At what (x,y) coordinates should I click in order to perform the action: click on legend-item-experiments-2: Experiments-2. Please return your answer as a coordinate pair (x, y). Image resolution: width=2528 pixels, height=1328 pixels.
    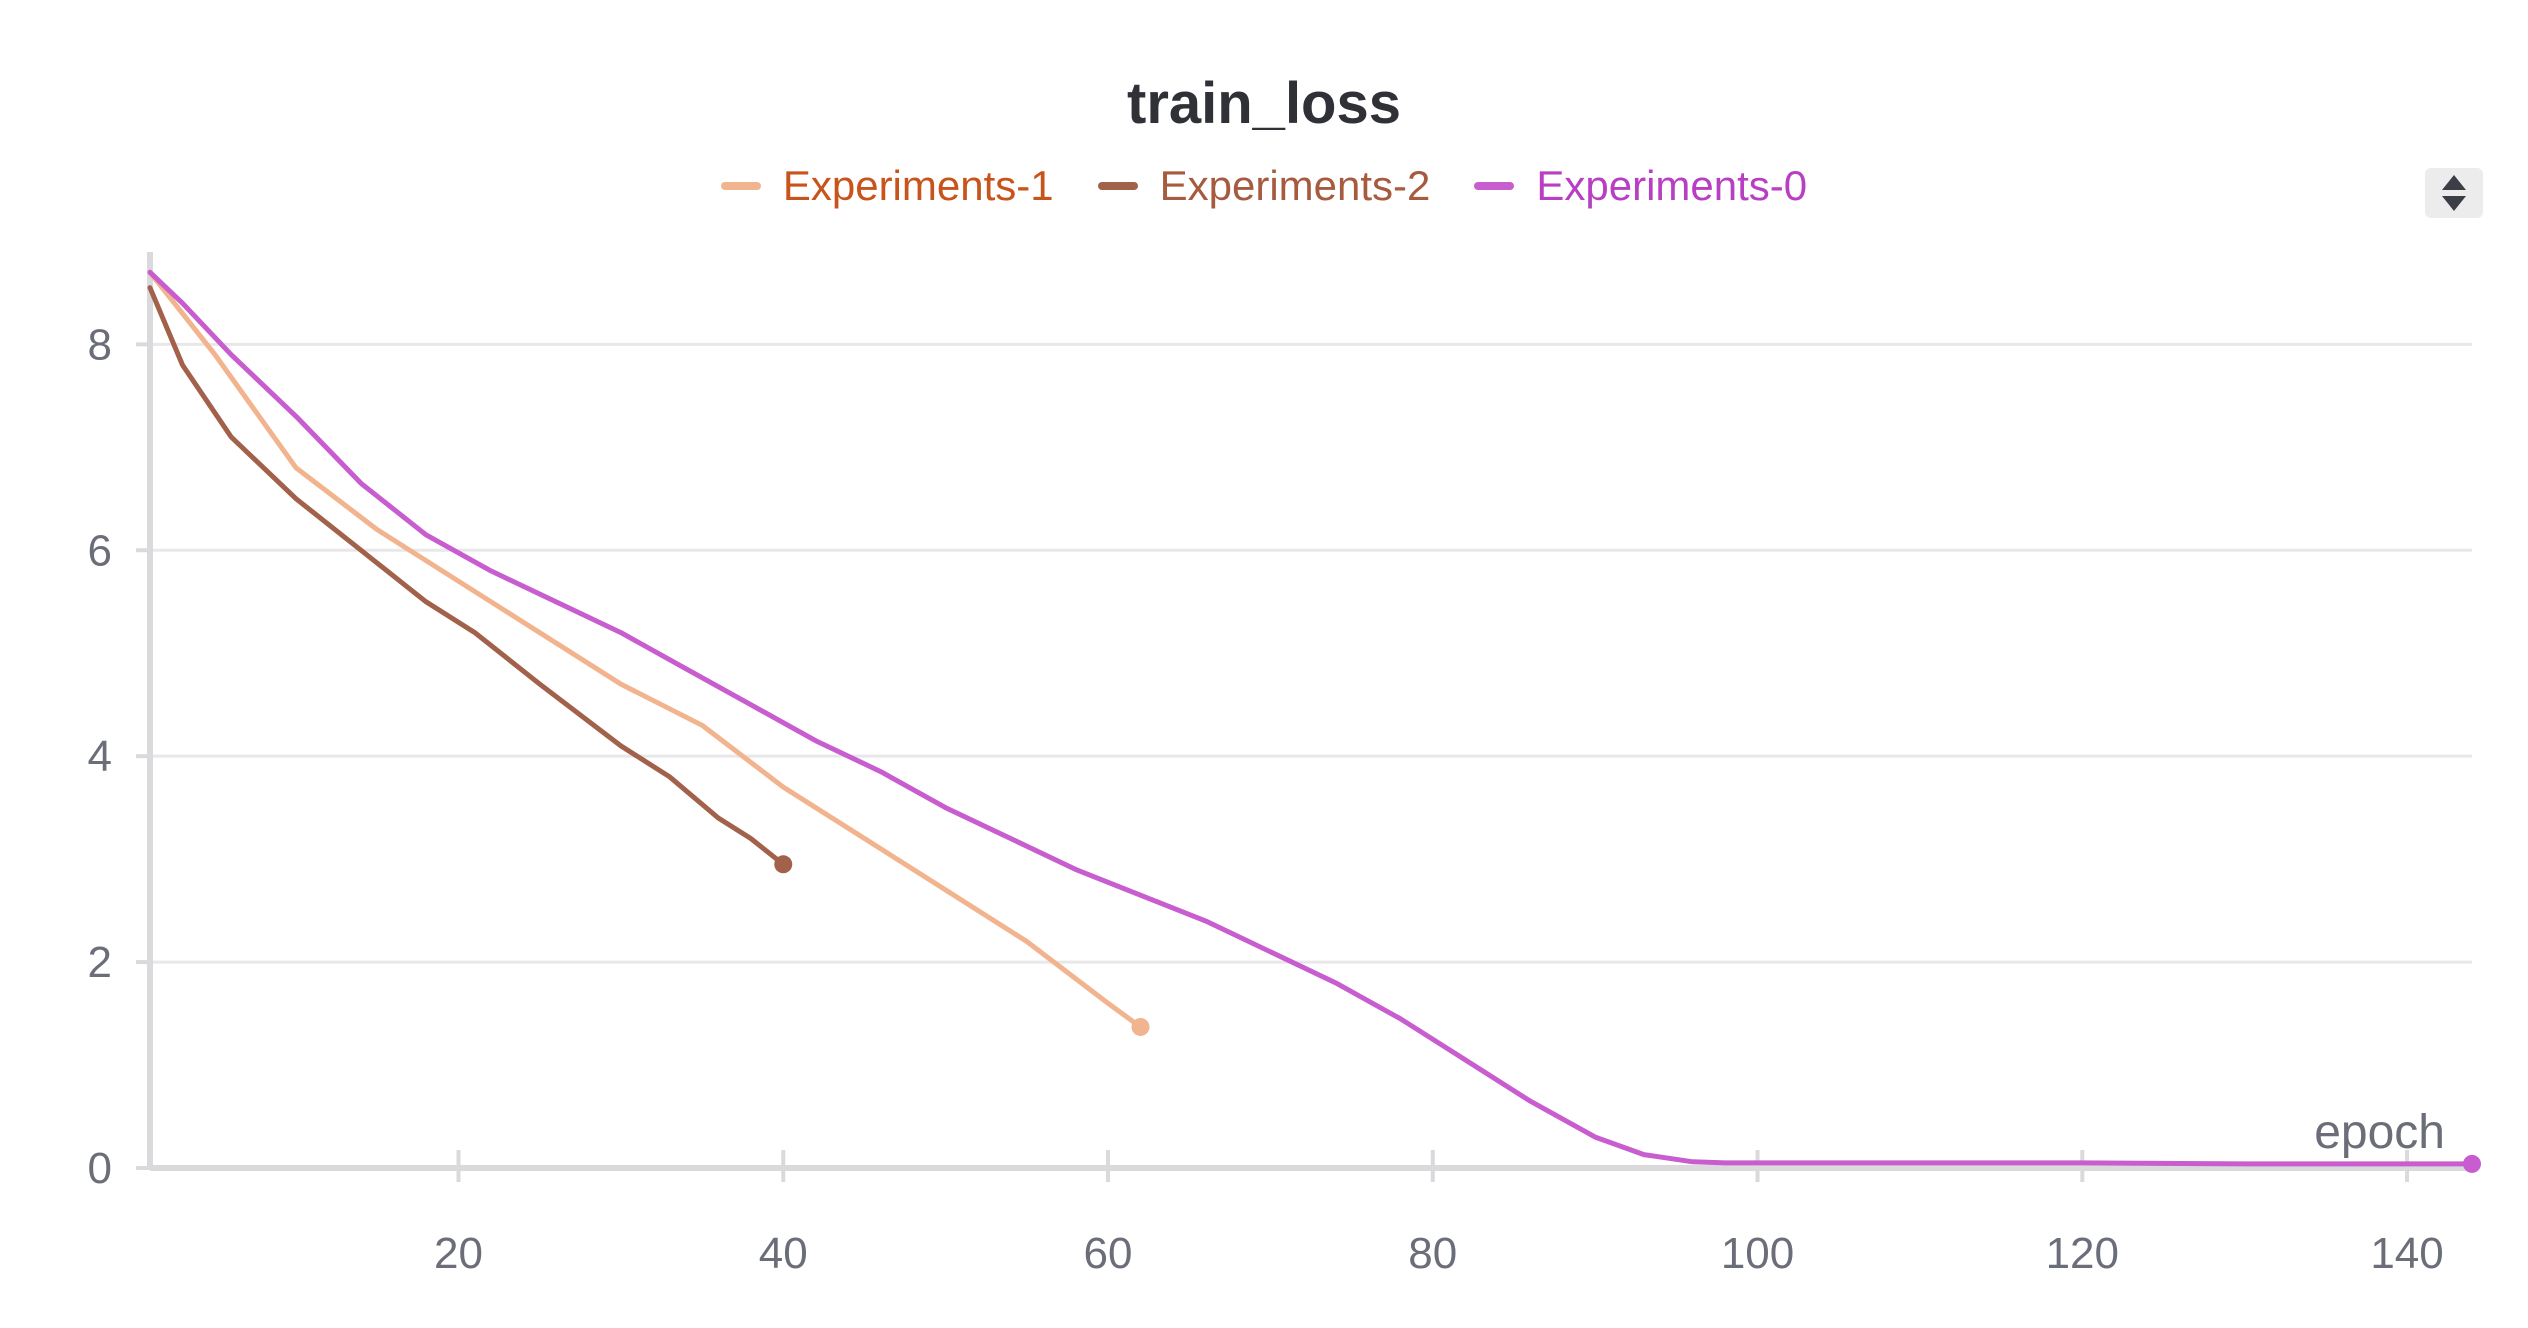
    Looking at the image, I should click on (1264, 186).